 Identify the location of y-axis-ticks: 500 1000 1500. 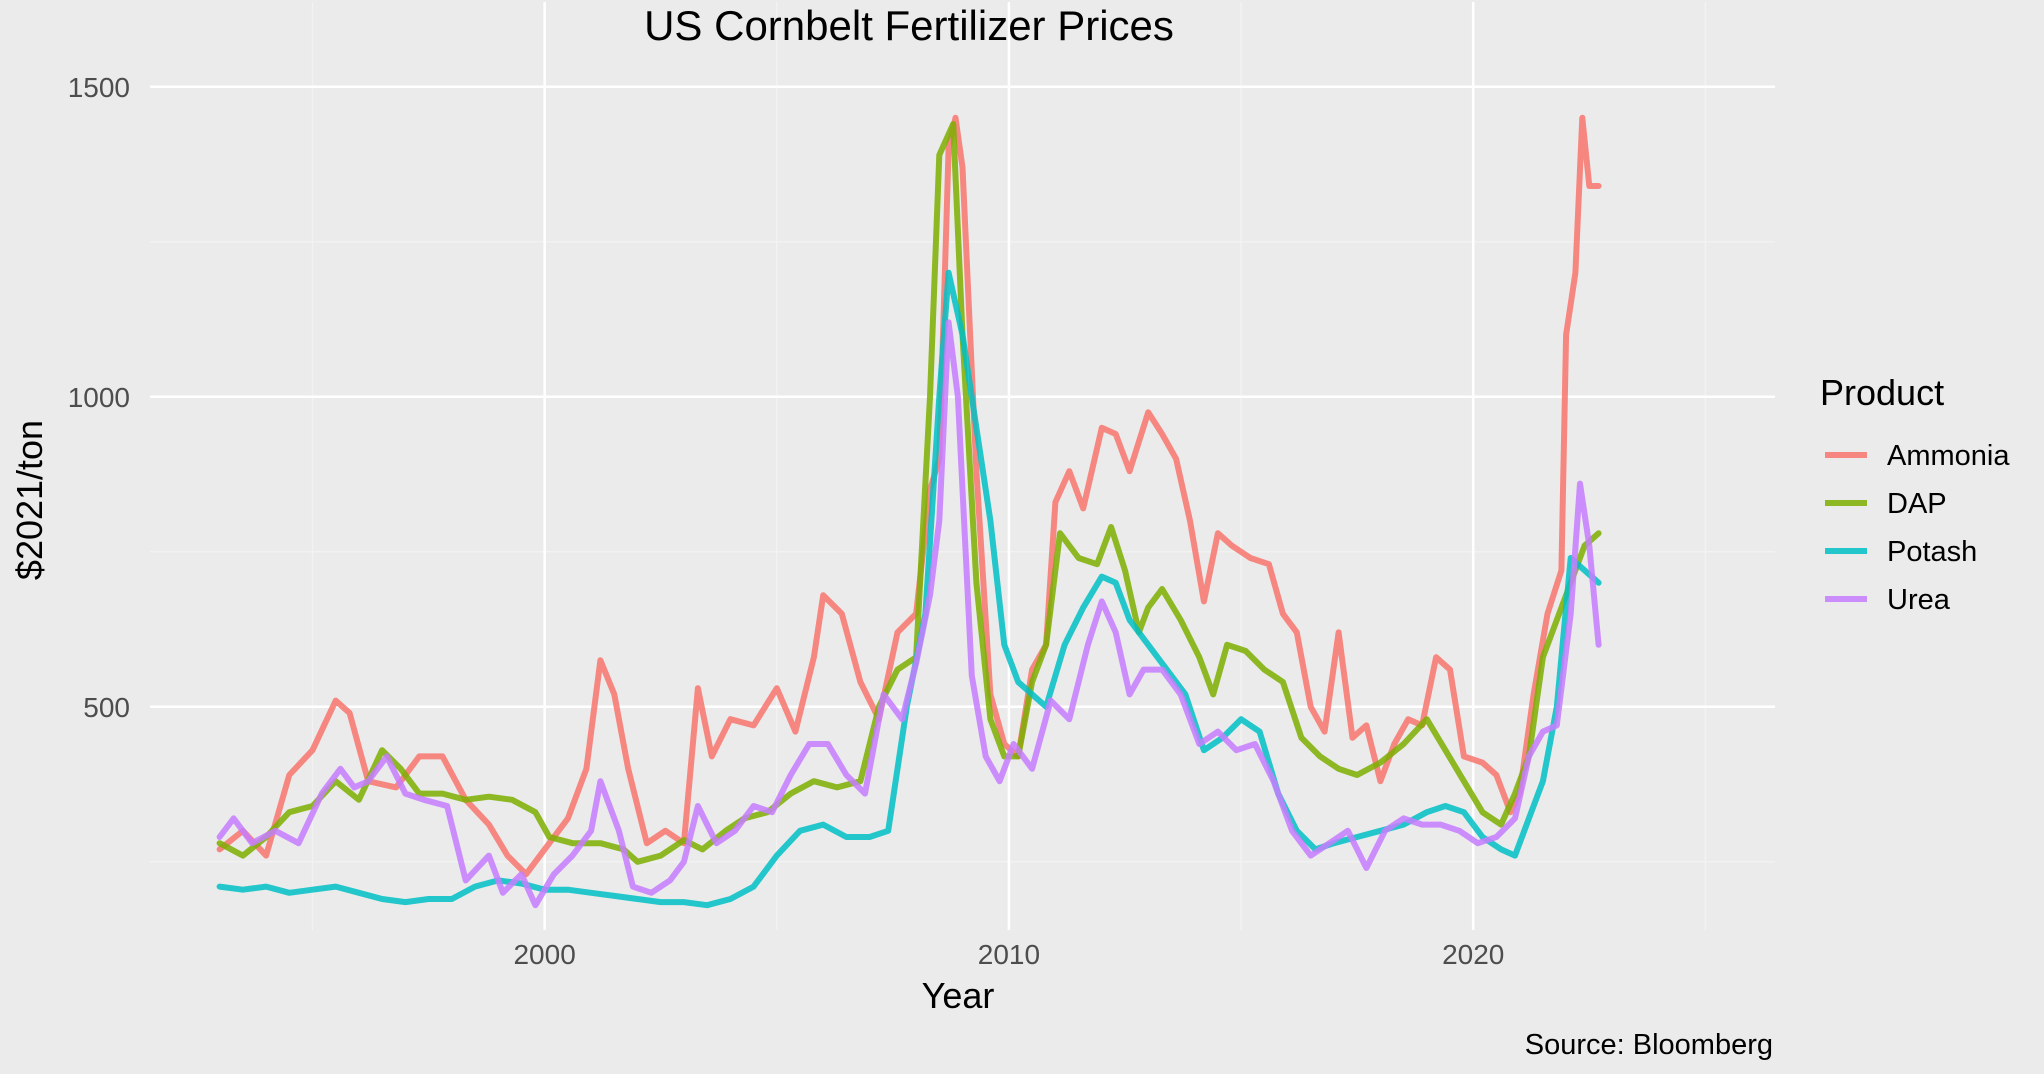
(99, 397).